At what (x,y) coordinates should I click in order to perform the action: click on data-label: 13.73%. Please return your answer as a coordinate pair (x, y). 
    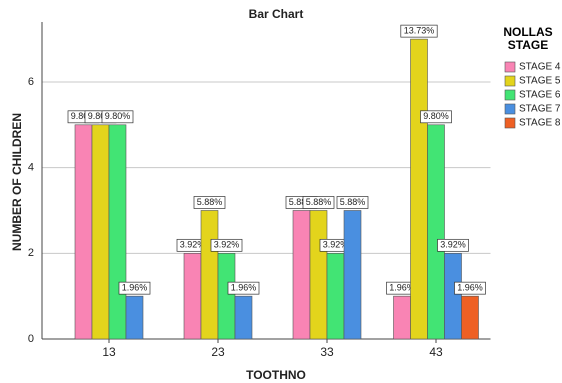
    Looking at the image, I should click on (419, 31).